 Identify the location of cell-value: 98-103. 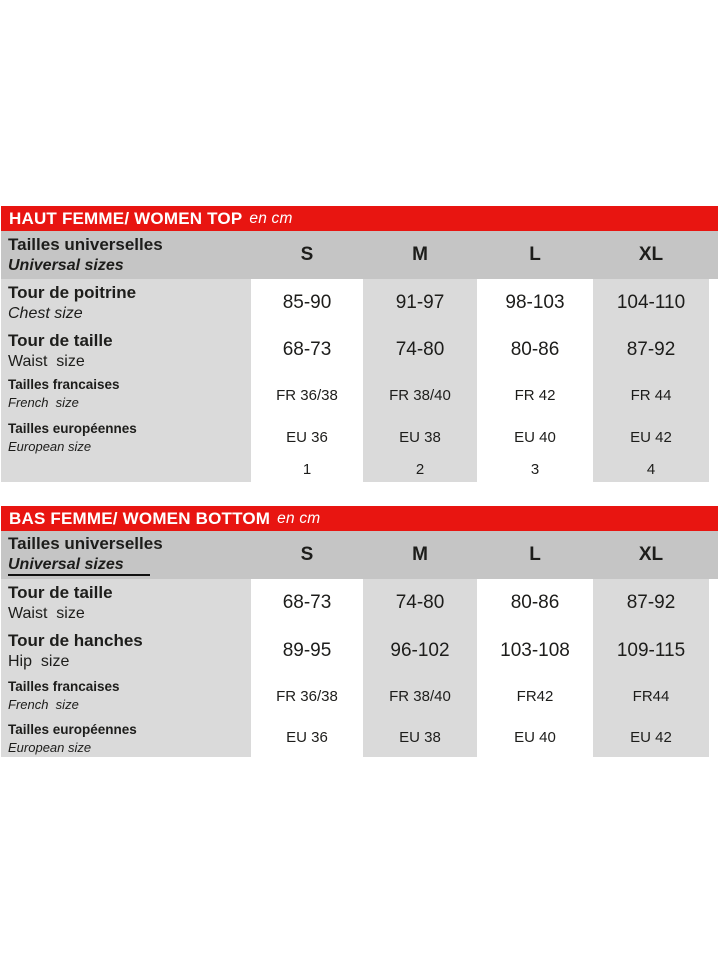
(535, 302).